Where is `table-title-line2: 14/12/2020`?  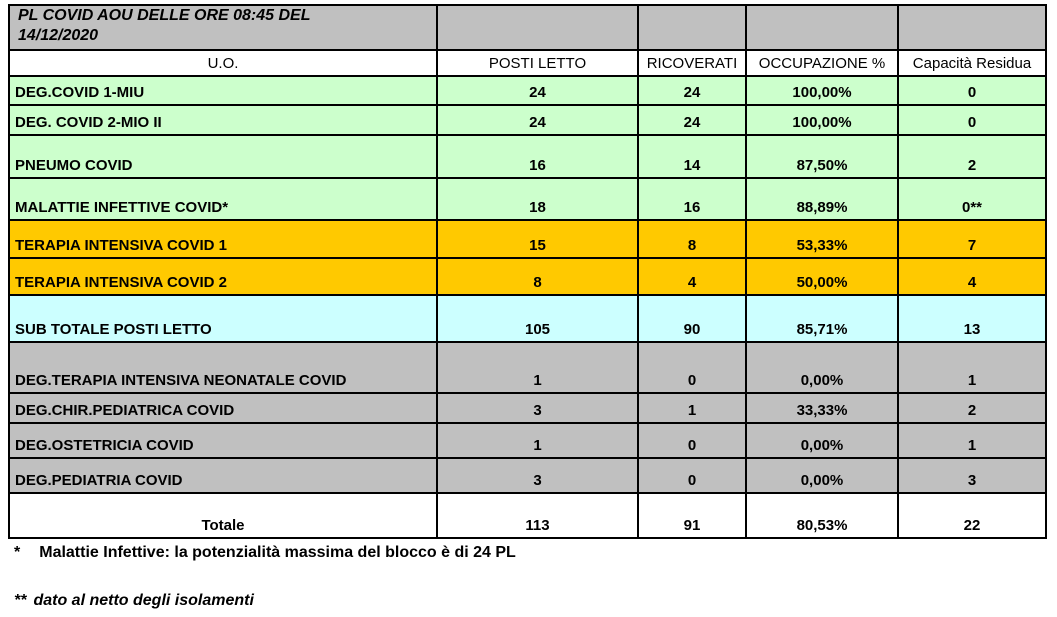 table-title-line2: 14/12/2020 is located at coordinates (58, 35).